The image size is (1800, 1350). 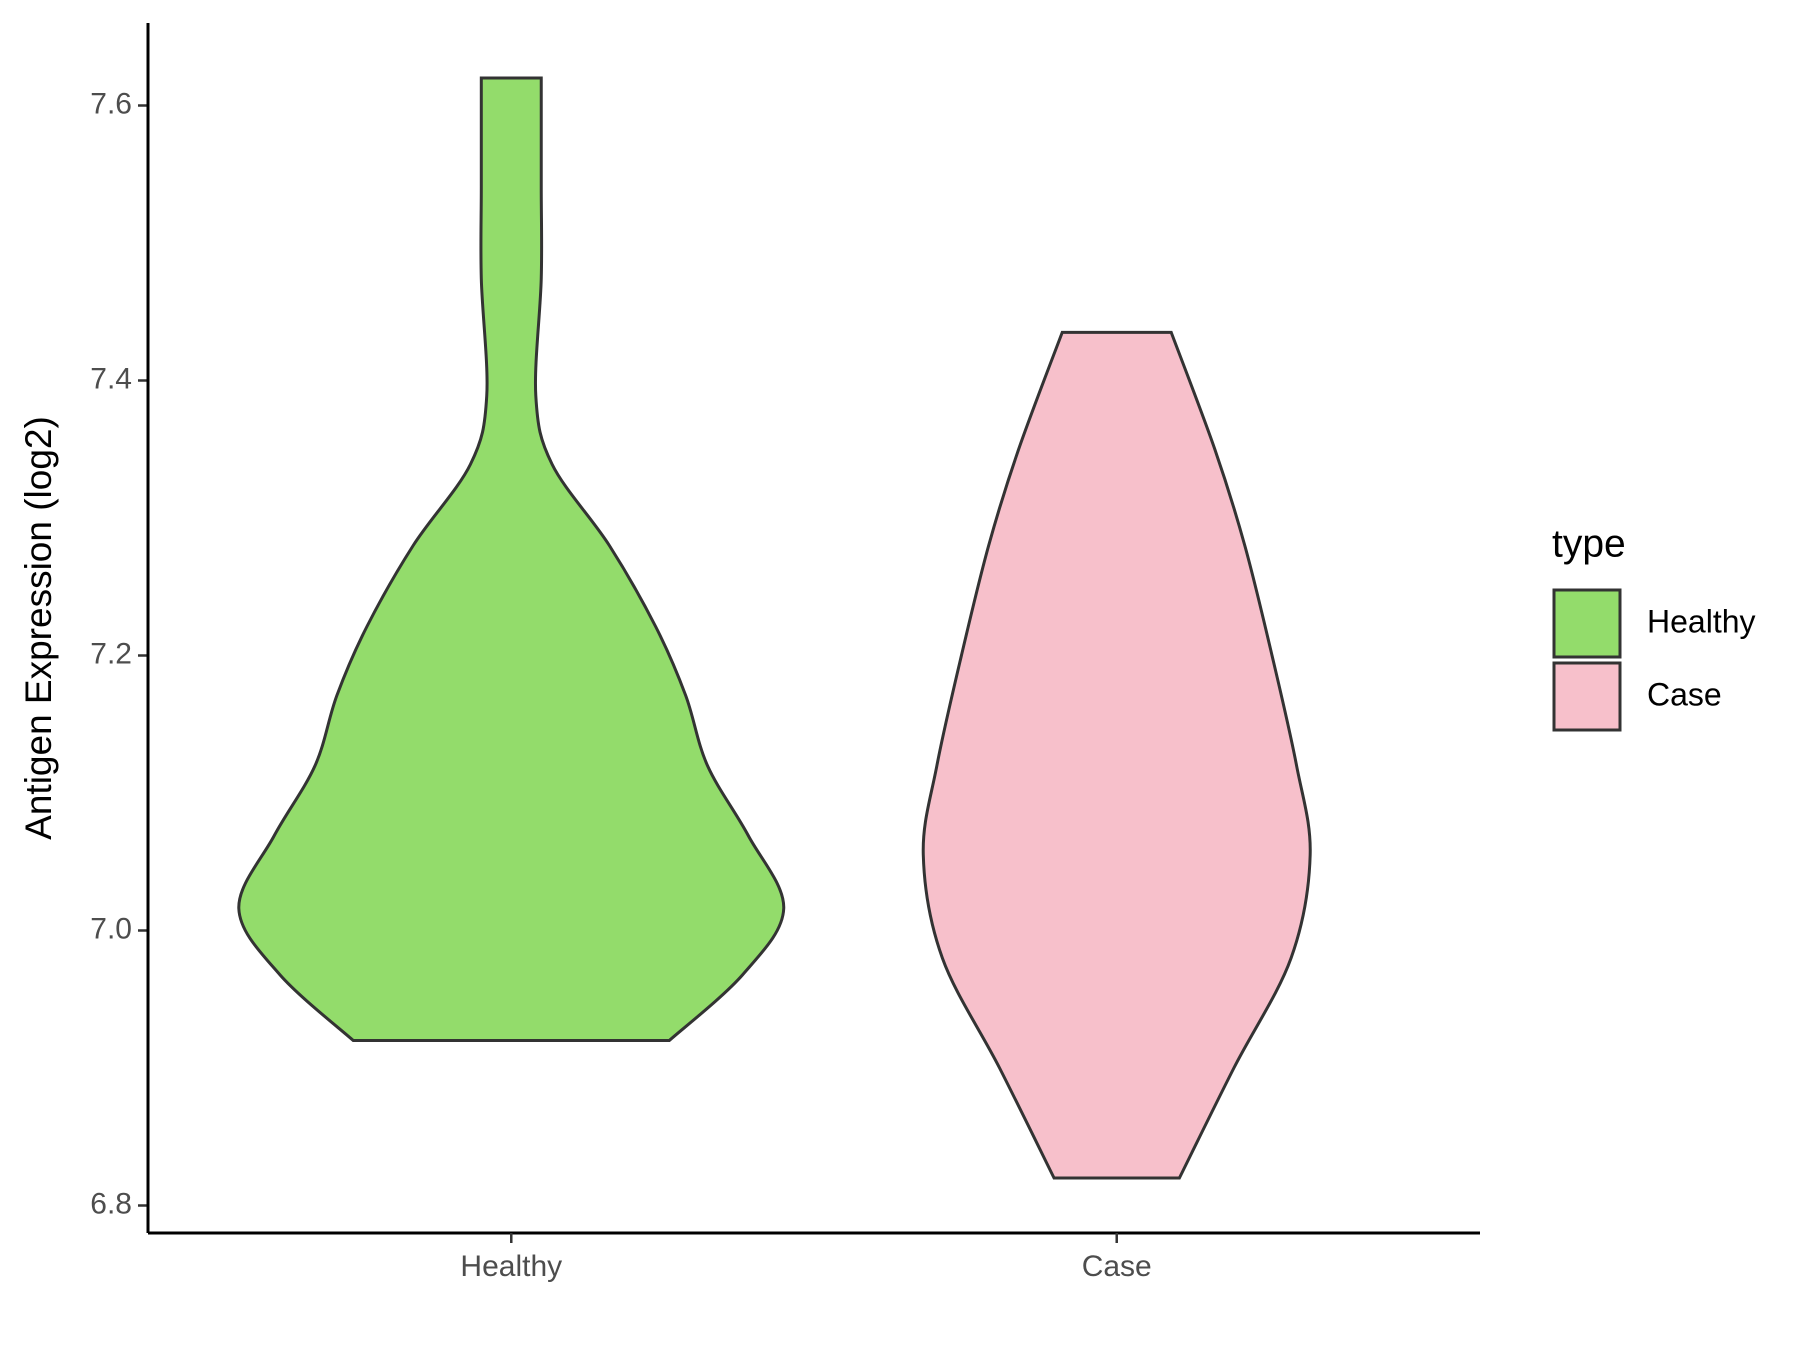 I want to click on y-axis-title: Antigen Expression (log2), so click(x=38, y=628).